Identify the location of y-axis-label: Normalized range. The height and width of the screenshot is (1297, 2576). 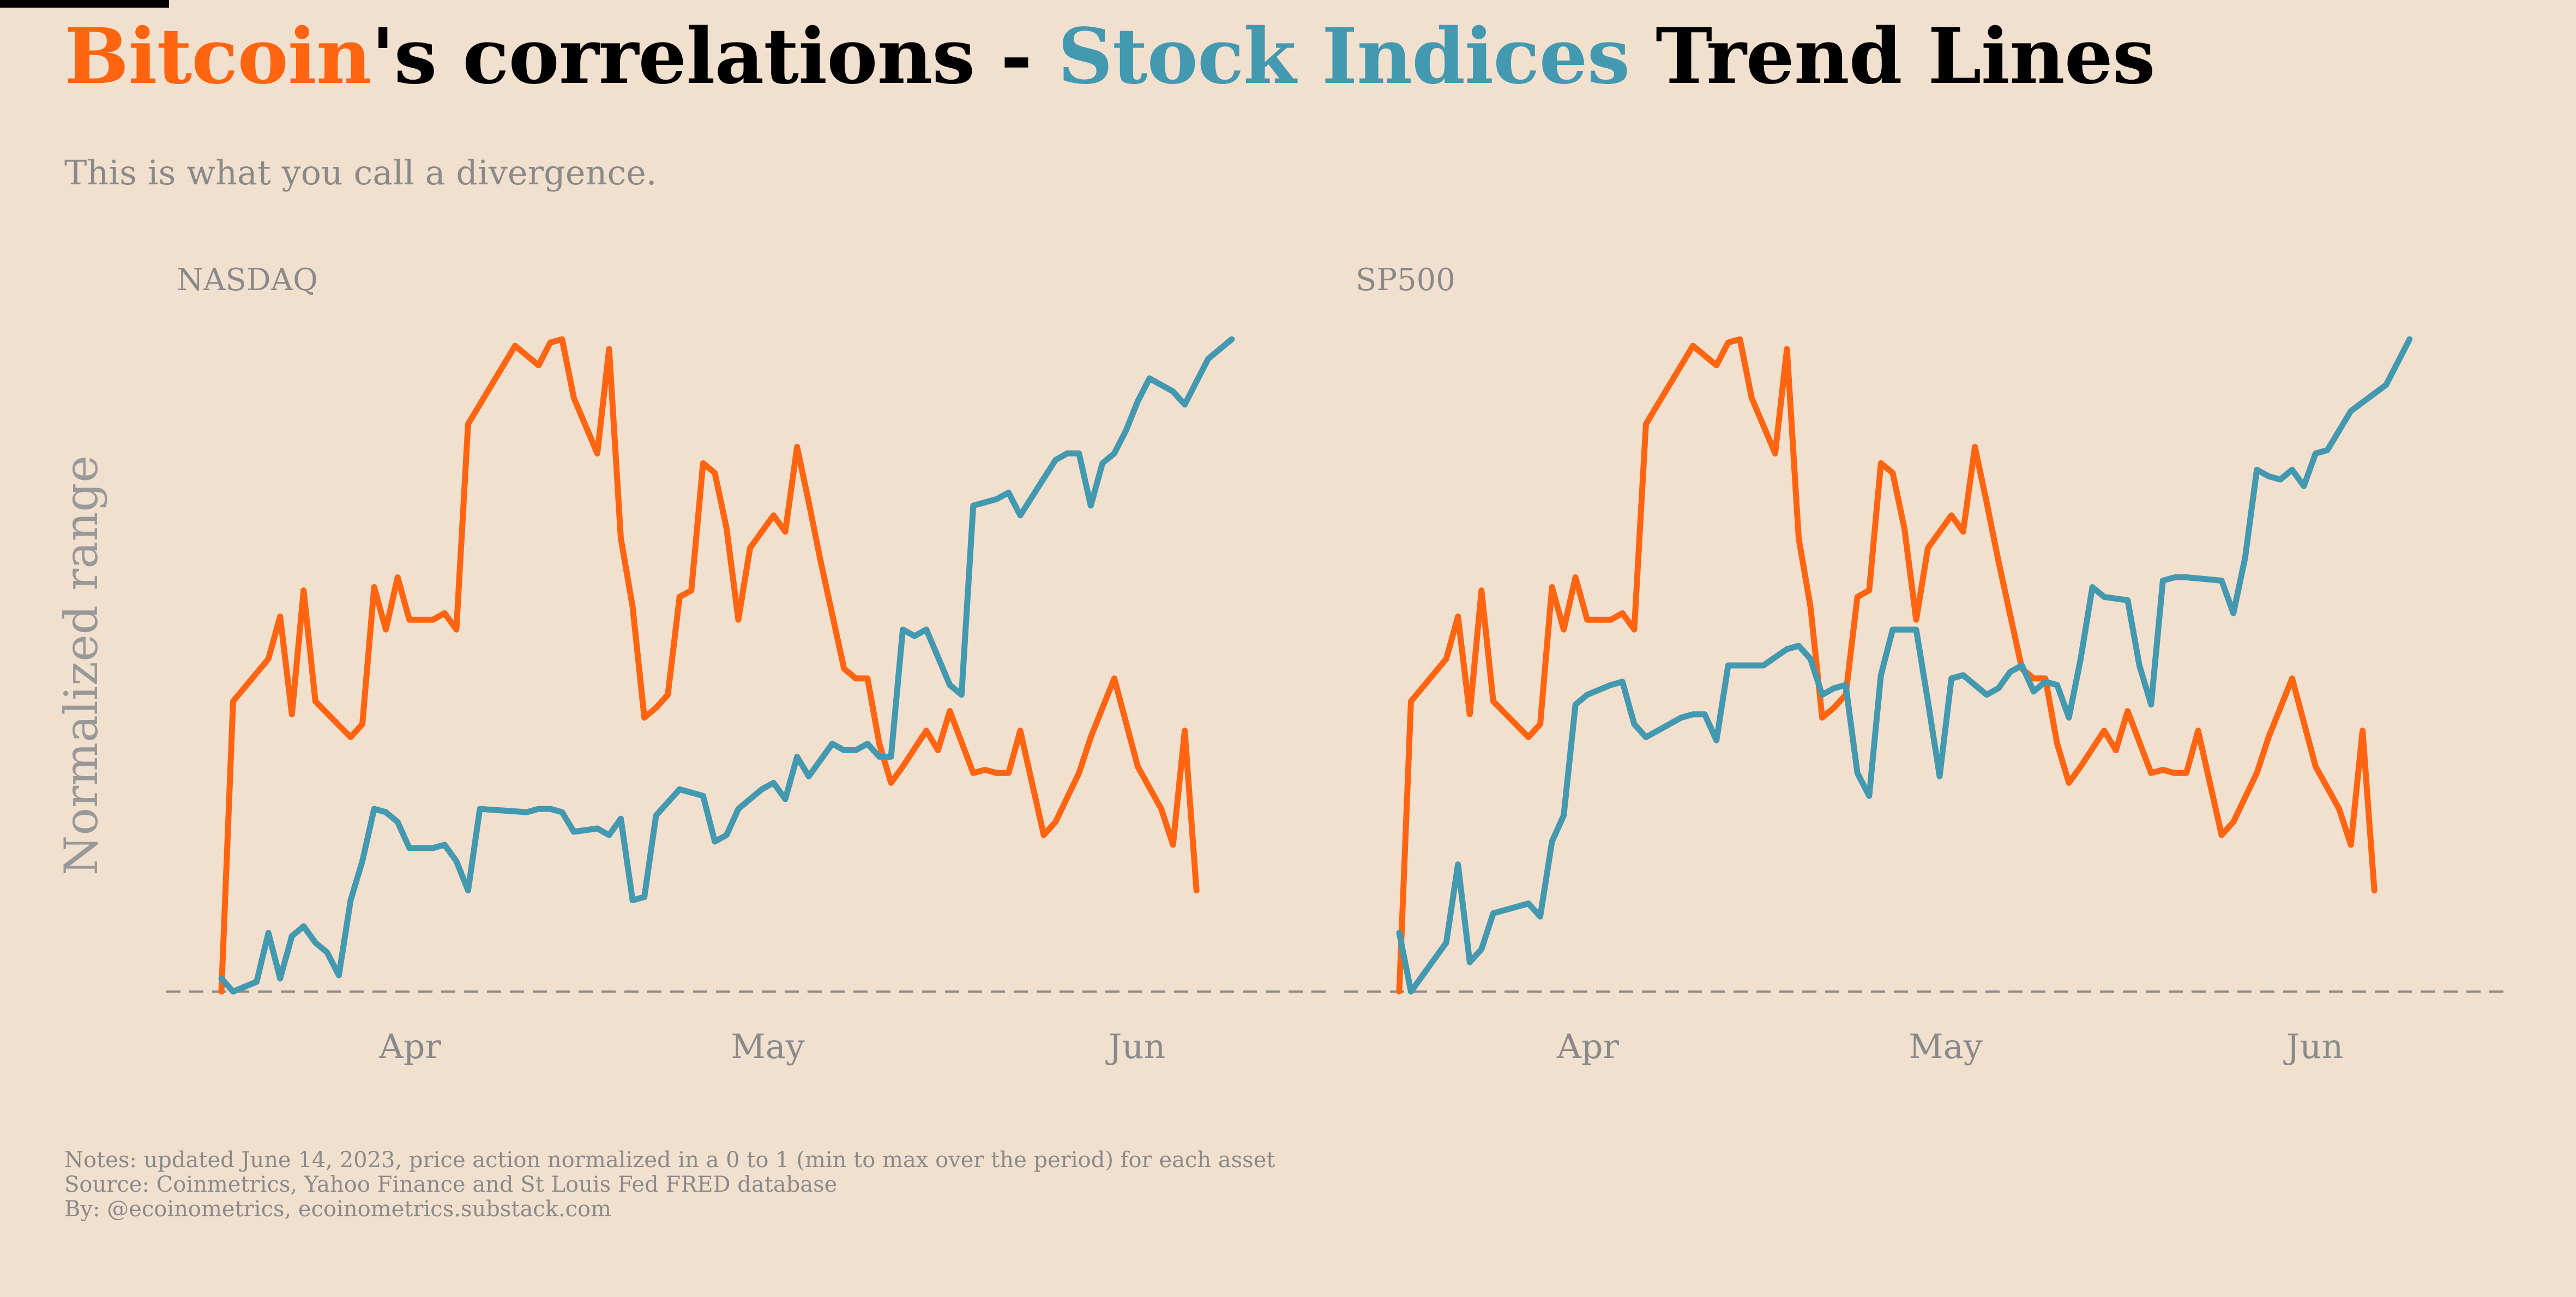
(81, 665).